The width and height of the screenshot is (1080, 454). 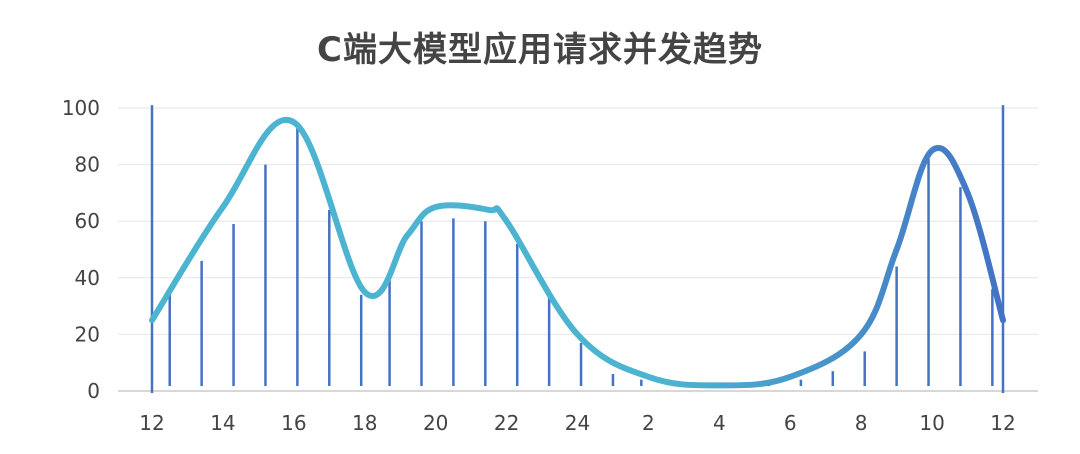 What do you see at coordinates (293, 423) in the screenshot?
I see `x-tick-label: 16` at bounding box center [293, 423].